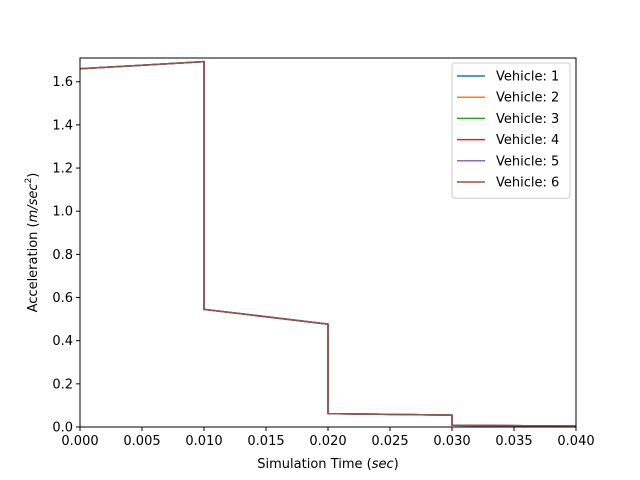 This screenshot has height=480, width=640. Describe the element at coordinates (141, 441) in the screenshot. I see `x-tick-label: 0.005` at that location.